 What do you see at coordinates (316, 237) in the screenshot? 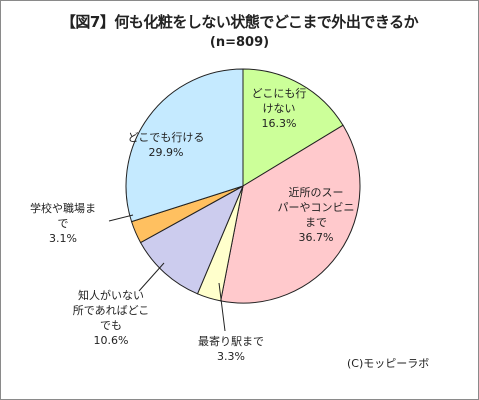
I see `slice-value-label: 36.7%` at bounding box center [316, 237].